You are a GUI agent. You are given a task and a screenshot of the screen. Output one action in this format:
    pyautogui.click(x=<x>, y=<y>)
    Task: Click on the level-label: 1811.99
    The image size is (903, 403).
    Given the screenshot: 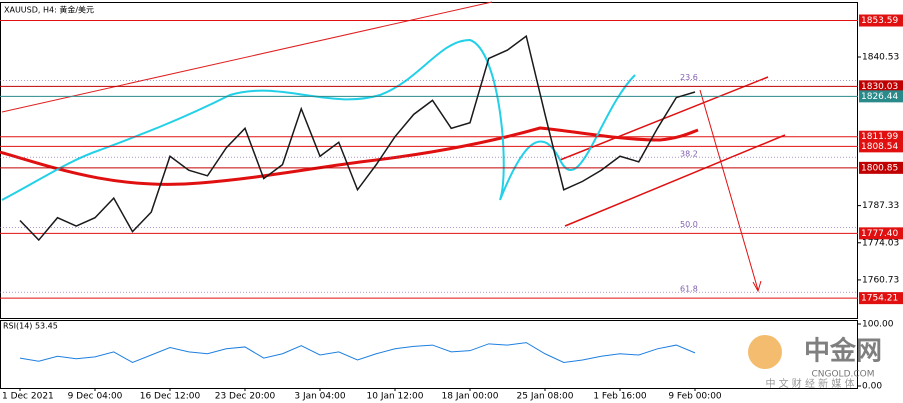 What is the action you would take?
    pyautogui.click(x=879, y=137)
    